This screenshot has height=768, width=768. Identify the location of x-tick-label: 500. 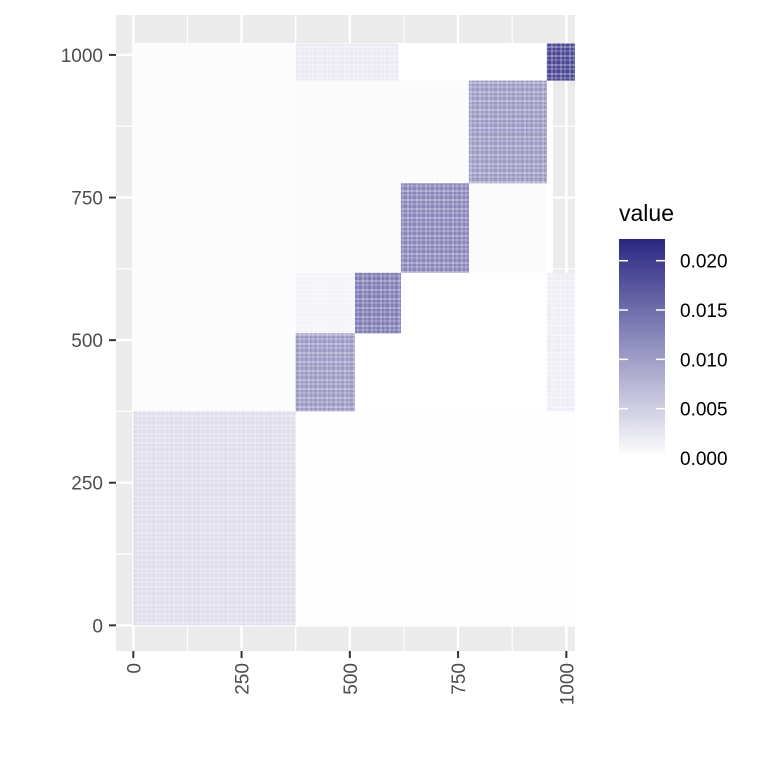
(351, 679).